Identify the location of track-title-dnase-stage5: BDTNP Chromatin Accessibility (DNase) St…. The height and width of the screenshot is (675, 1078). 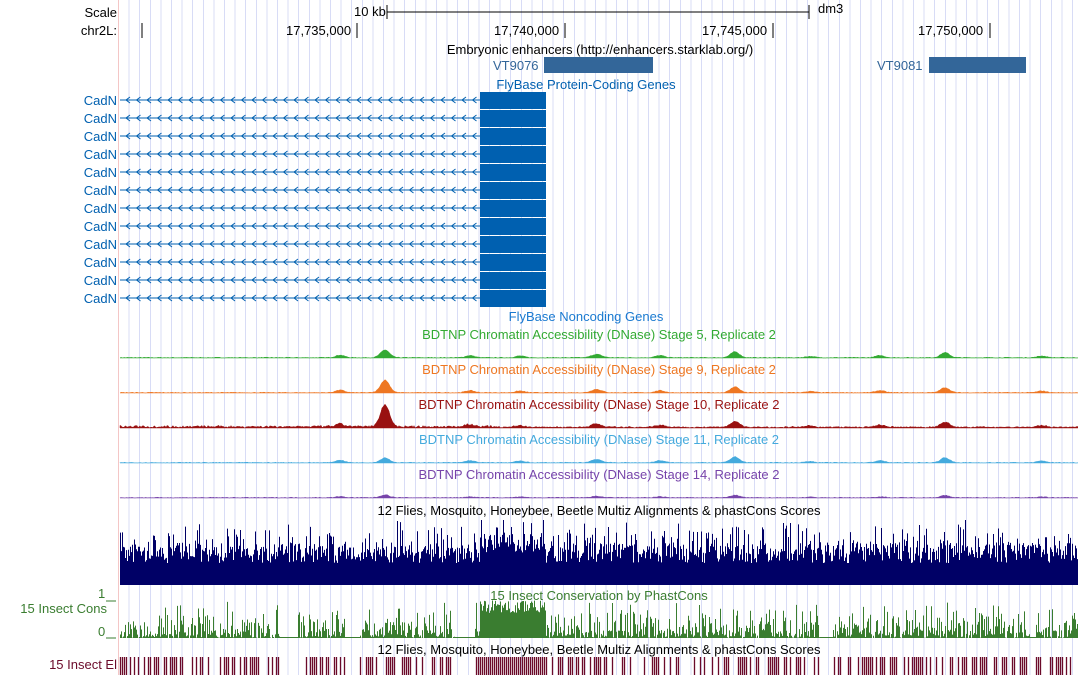
(599, 334).